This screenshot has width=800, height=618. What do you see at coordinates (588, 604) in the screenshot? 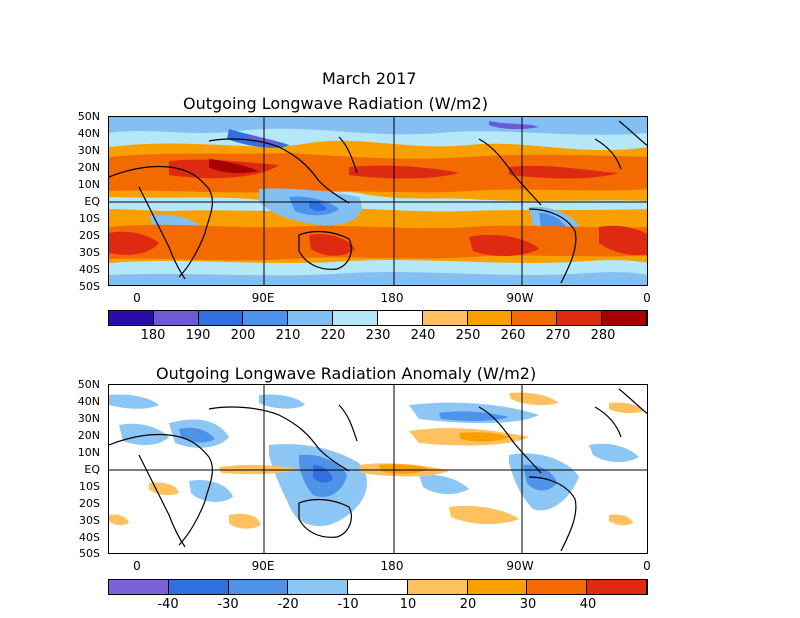
I see `colorbar-label: 40` at bounding box center [588, 604].